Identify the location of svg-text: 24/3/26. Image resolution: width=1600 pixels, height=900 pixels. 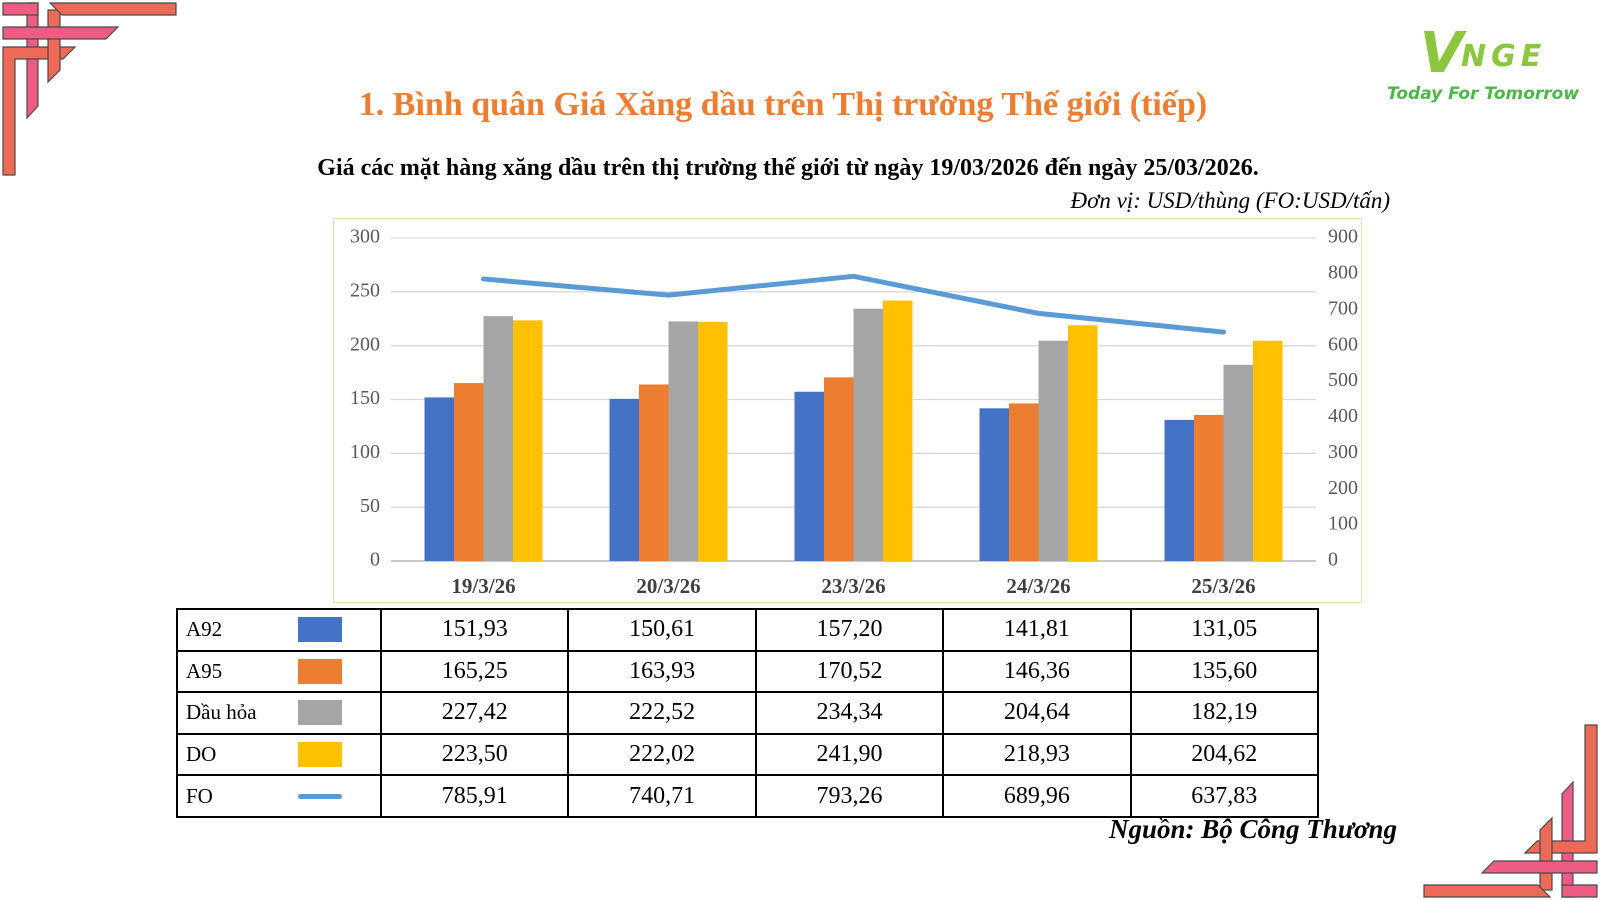
(1038, 586).